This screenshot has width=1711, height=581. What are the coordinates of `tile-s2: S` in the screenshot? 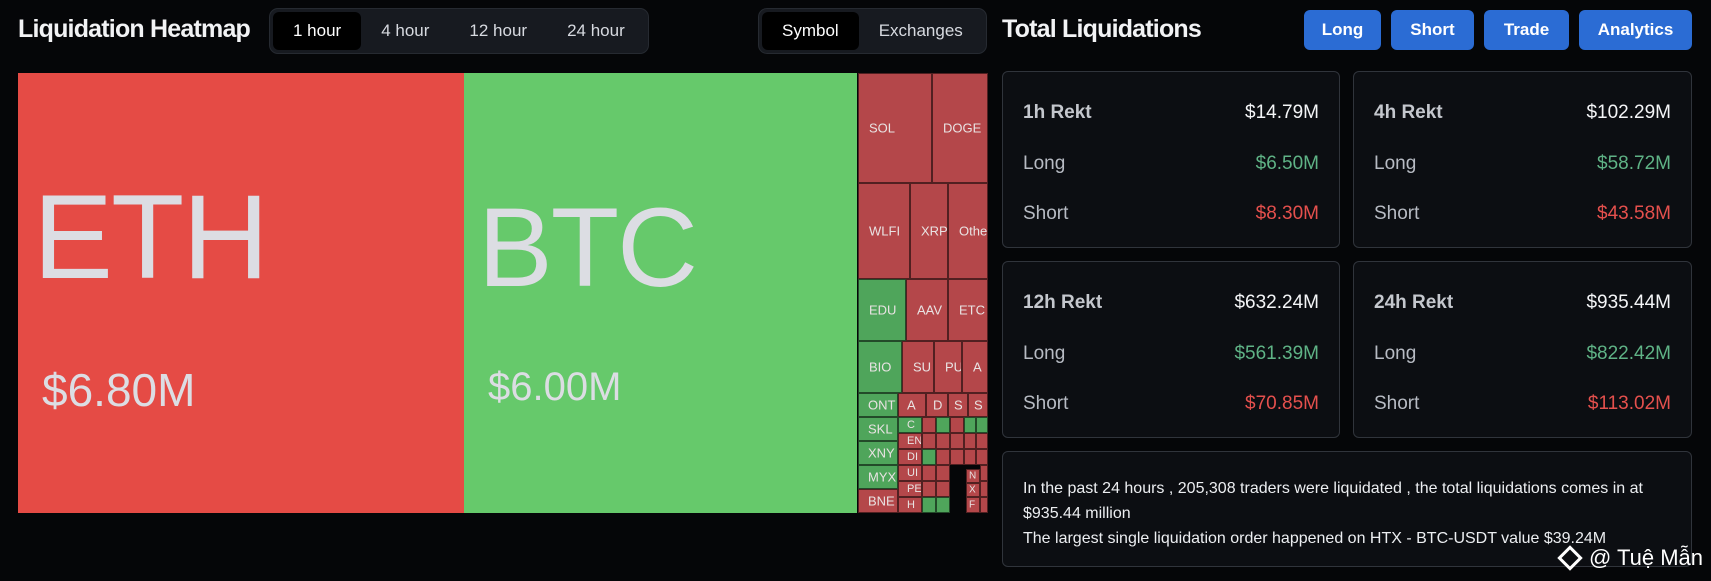 It's located at (978, 405).